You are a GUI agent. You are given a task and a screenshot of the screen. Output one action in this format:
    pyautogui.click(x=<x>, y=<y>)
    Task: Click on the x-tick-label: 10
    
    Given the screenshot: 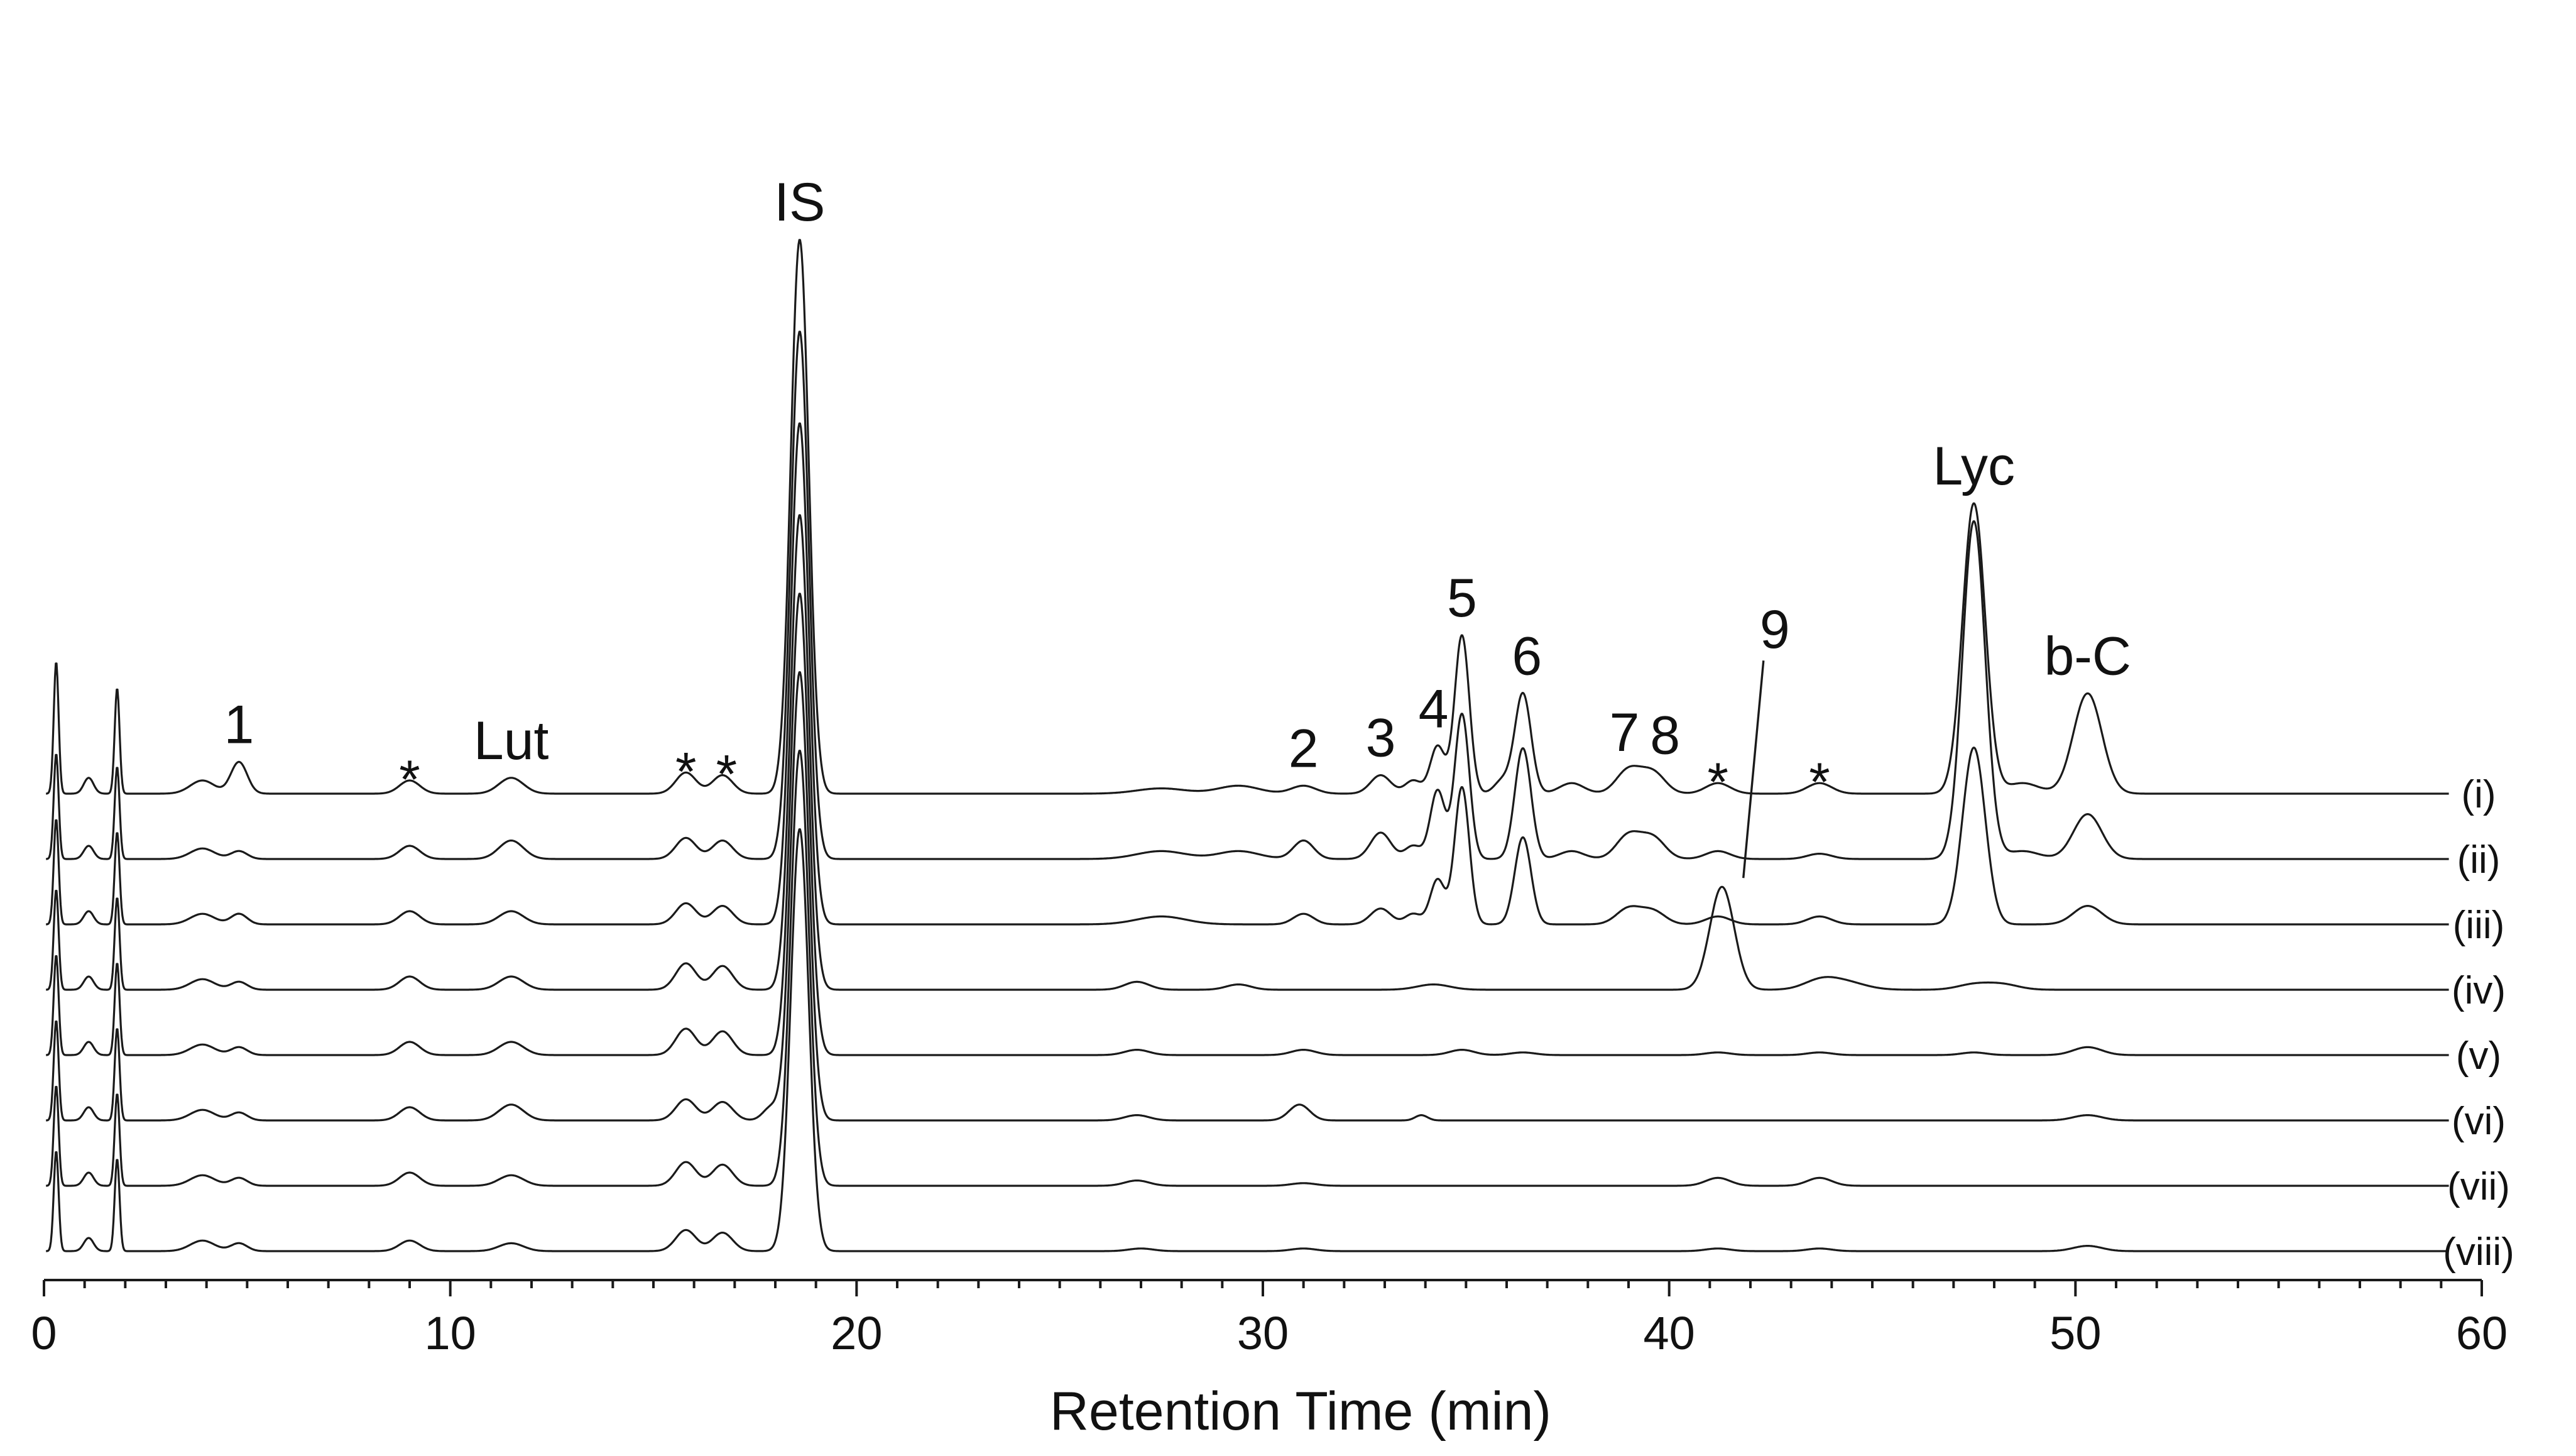 What is the action you would take?
    pyautogui.click(x=450, y=1333)
    